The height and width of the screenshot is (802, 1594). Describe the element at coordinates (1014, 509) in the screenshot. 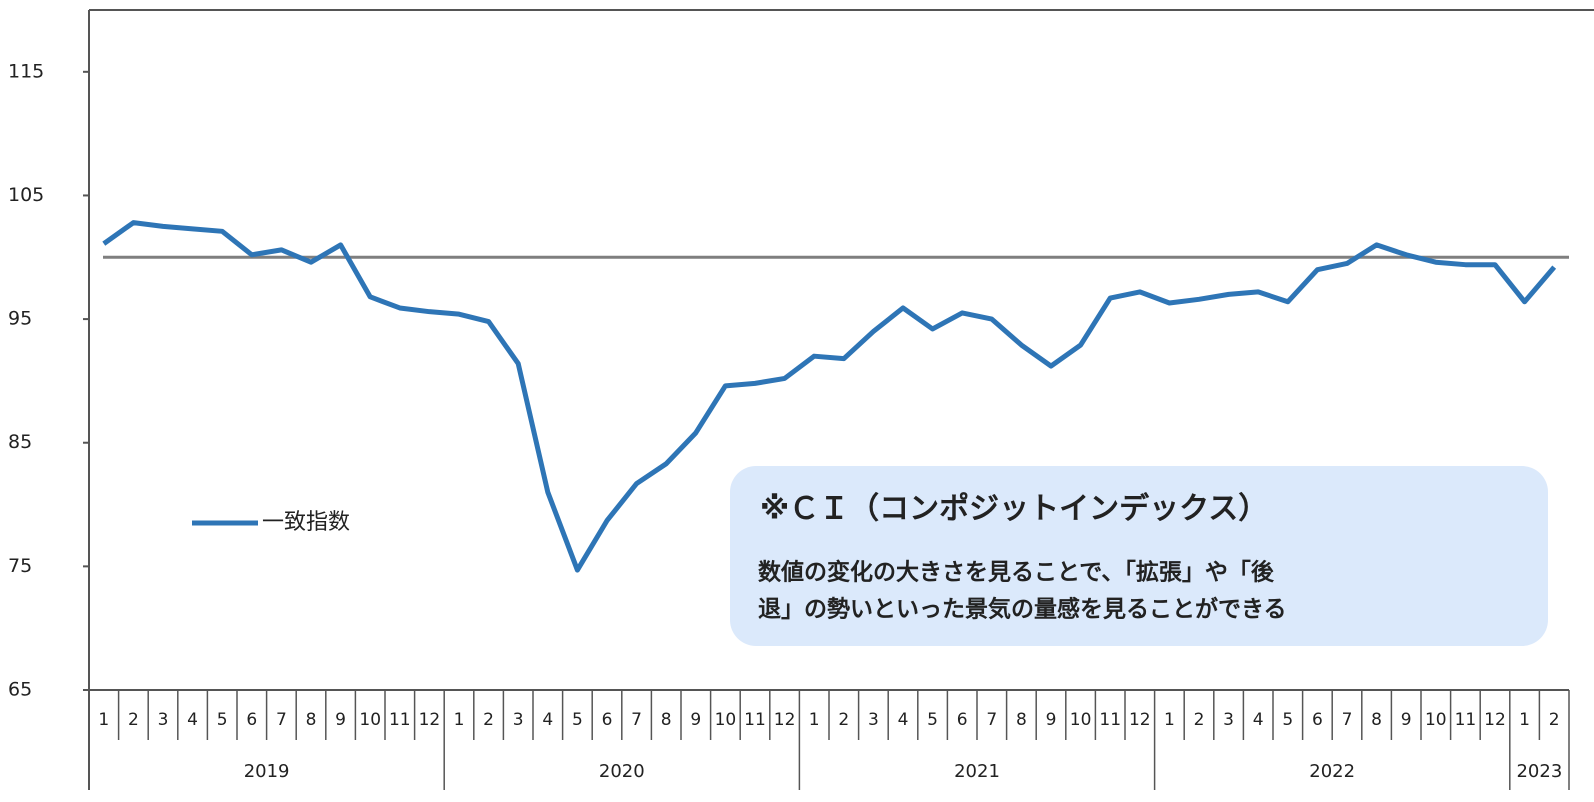

I see `annotation-title: ※ＣＩ（コンポジットインデックス）` at that location.